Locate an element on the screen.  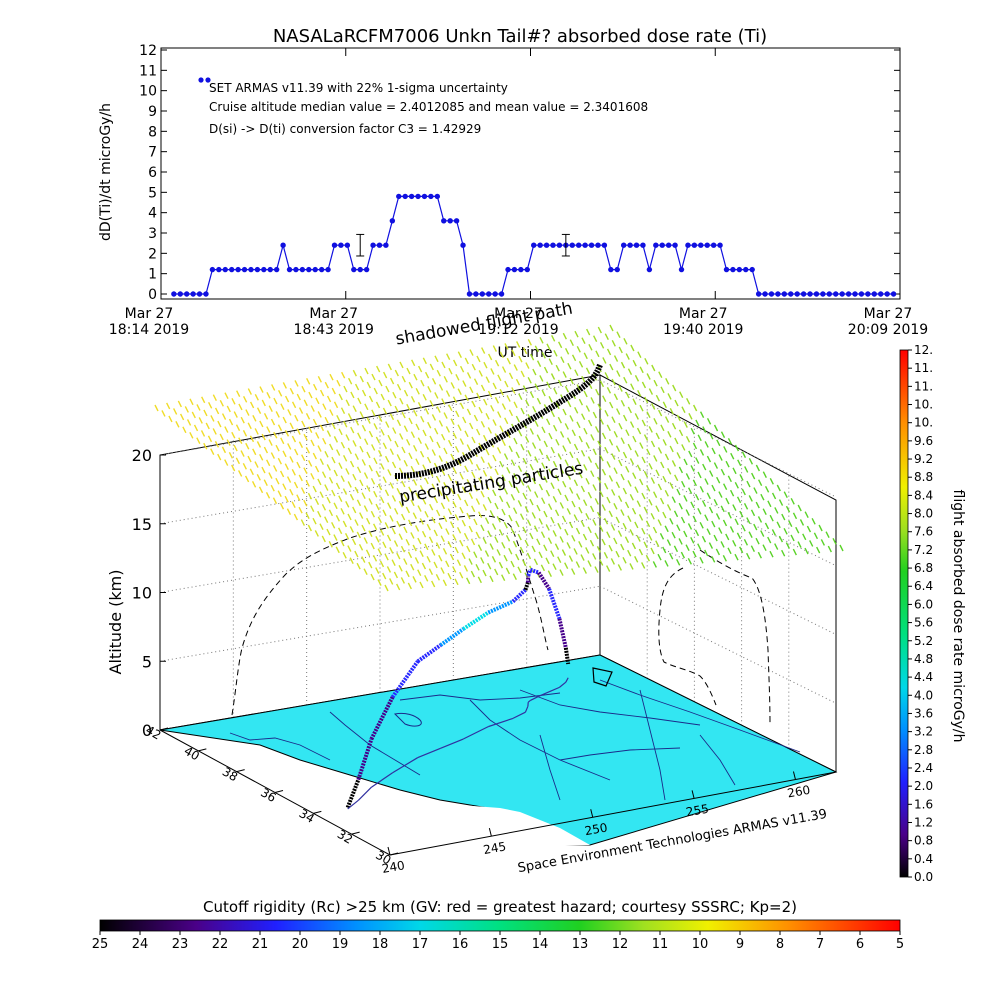
rigidity-tick-label: 6 is located at coordinates (860, 944).